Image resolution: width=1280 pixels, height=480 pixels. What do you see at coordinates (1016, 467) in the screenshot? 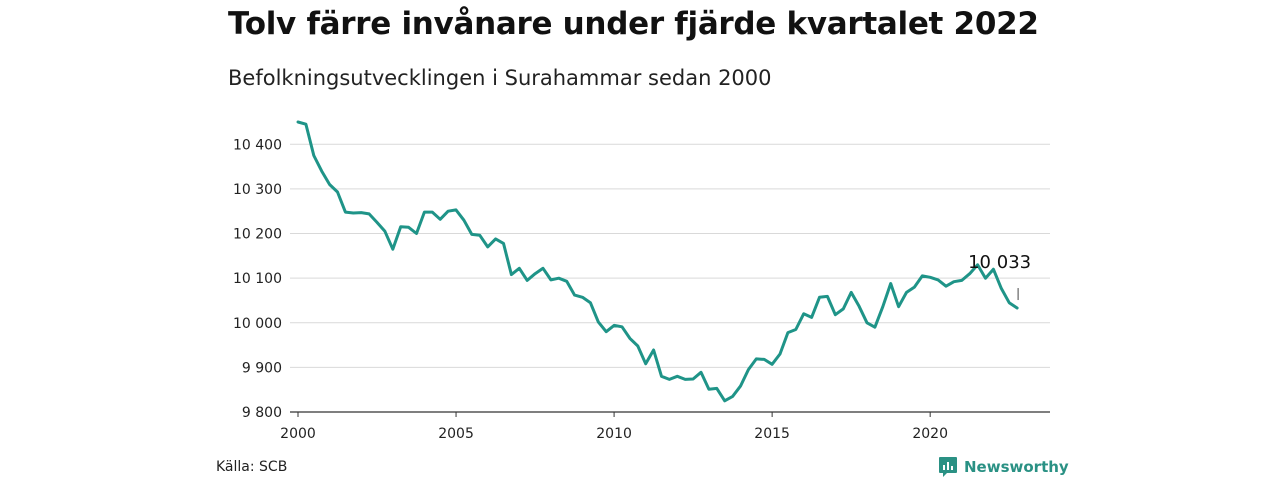
I see `brand-name: Newsworthy` at bounding box center [1016, 467].